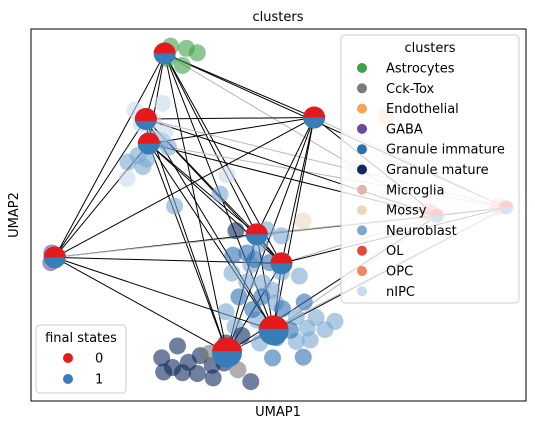 The height and width of the screenshot is (427, 535). I want to click on legend-label-granule-immature: Granule immature, so click(445, 150).